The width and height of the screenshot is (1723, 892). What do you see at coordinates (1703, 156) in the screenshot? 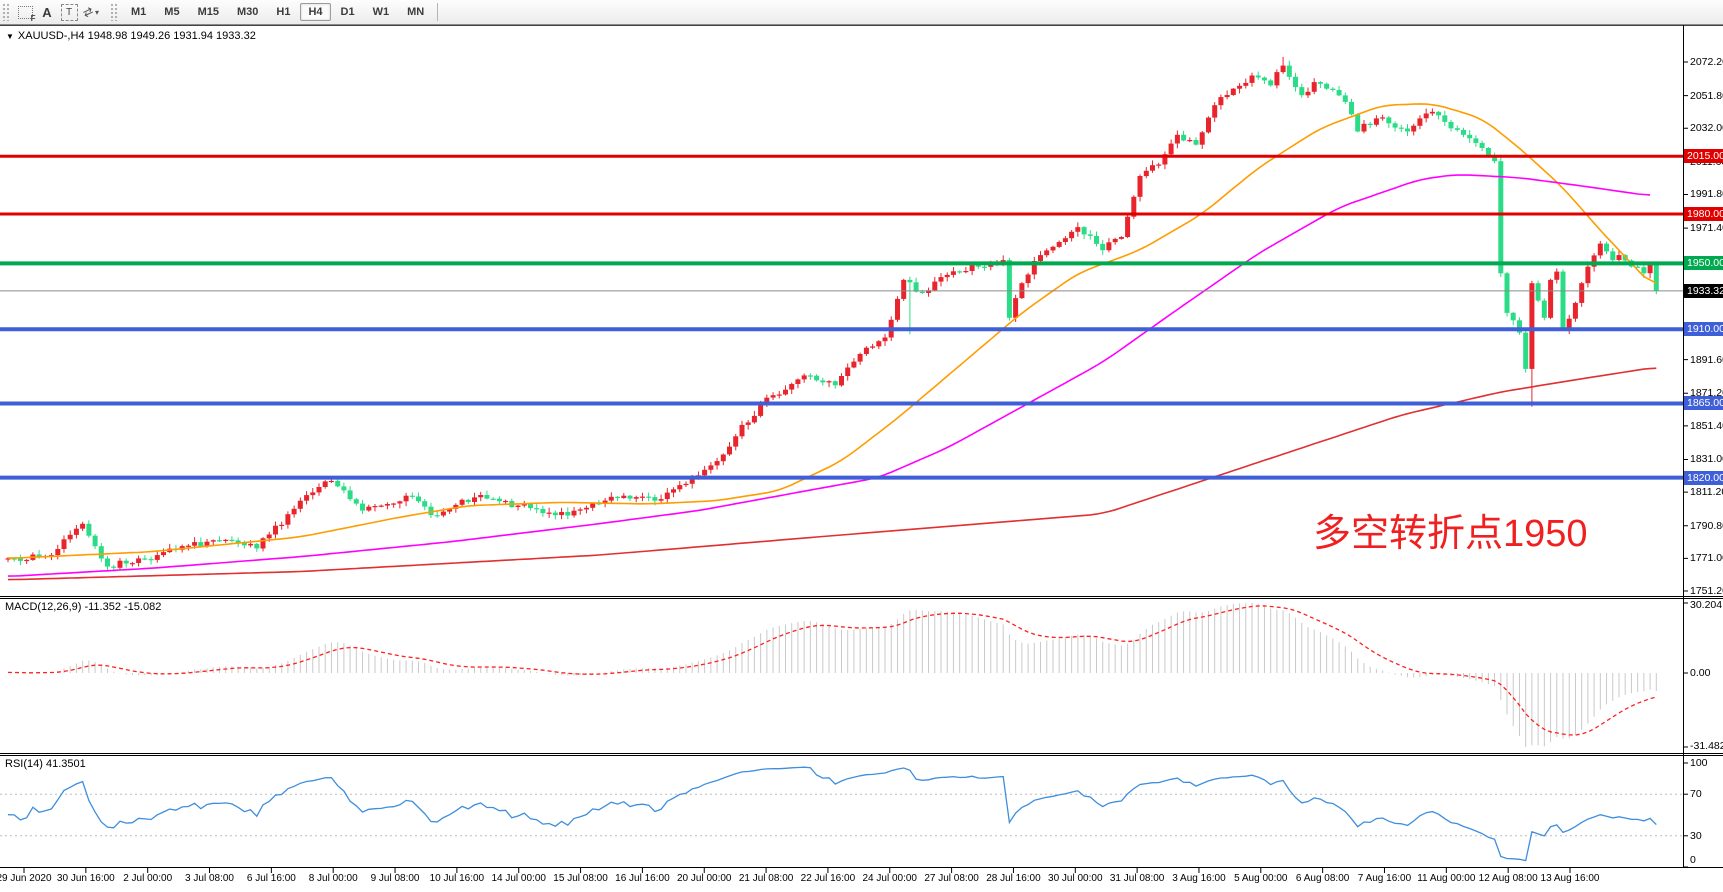
I see `price-level-badge: 2015.00` at bounding box center [1703, 156].